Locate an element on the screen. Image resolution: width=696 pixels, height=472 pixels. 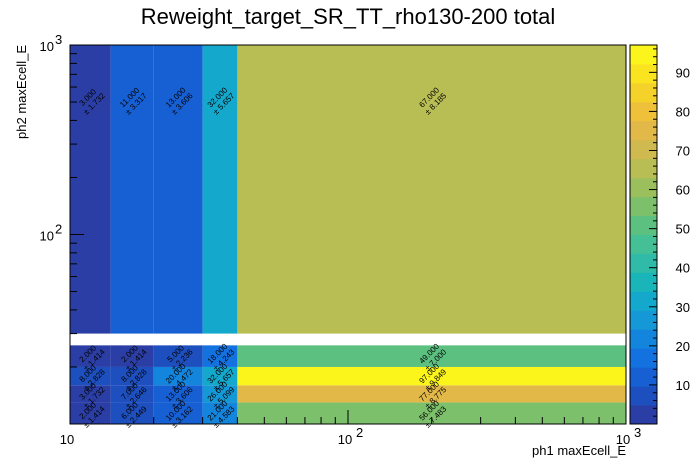
palette-tick-label: 80 is located at coordinates (683, 111).